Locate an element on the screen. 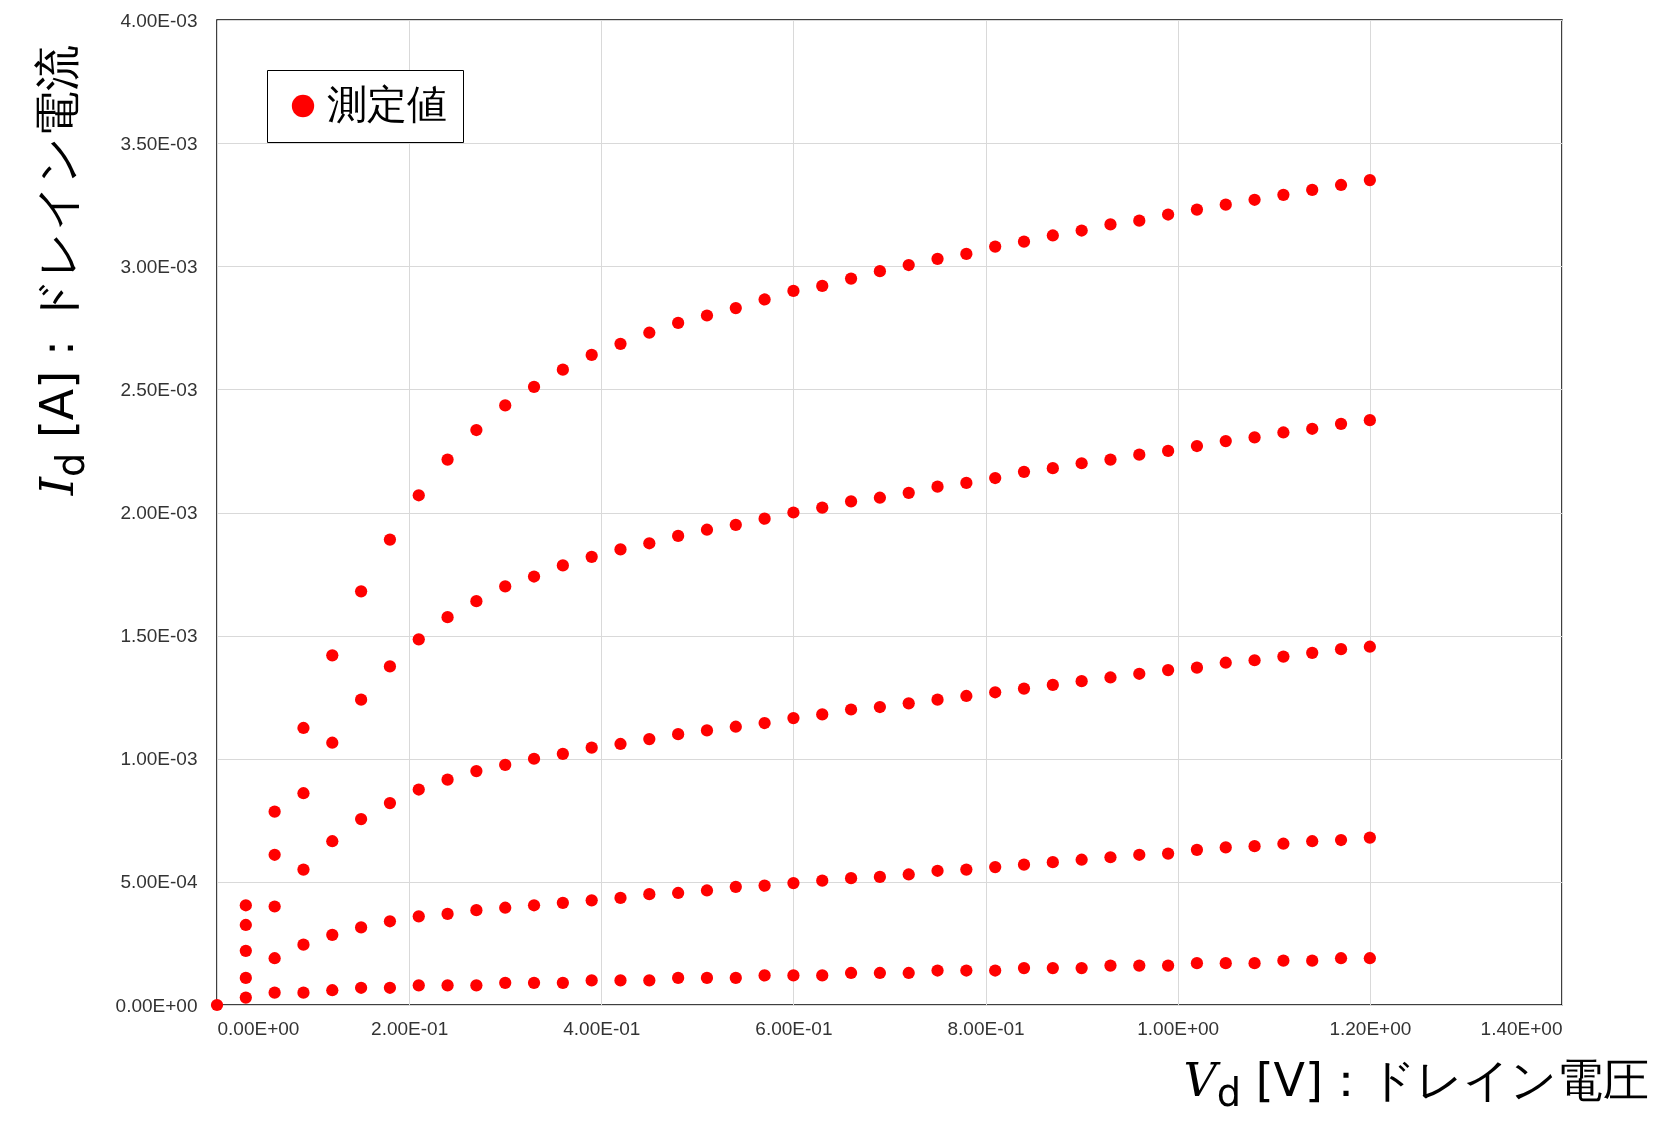  y-tick-label: 5.00E-04 is located at coordinates (159, 882).